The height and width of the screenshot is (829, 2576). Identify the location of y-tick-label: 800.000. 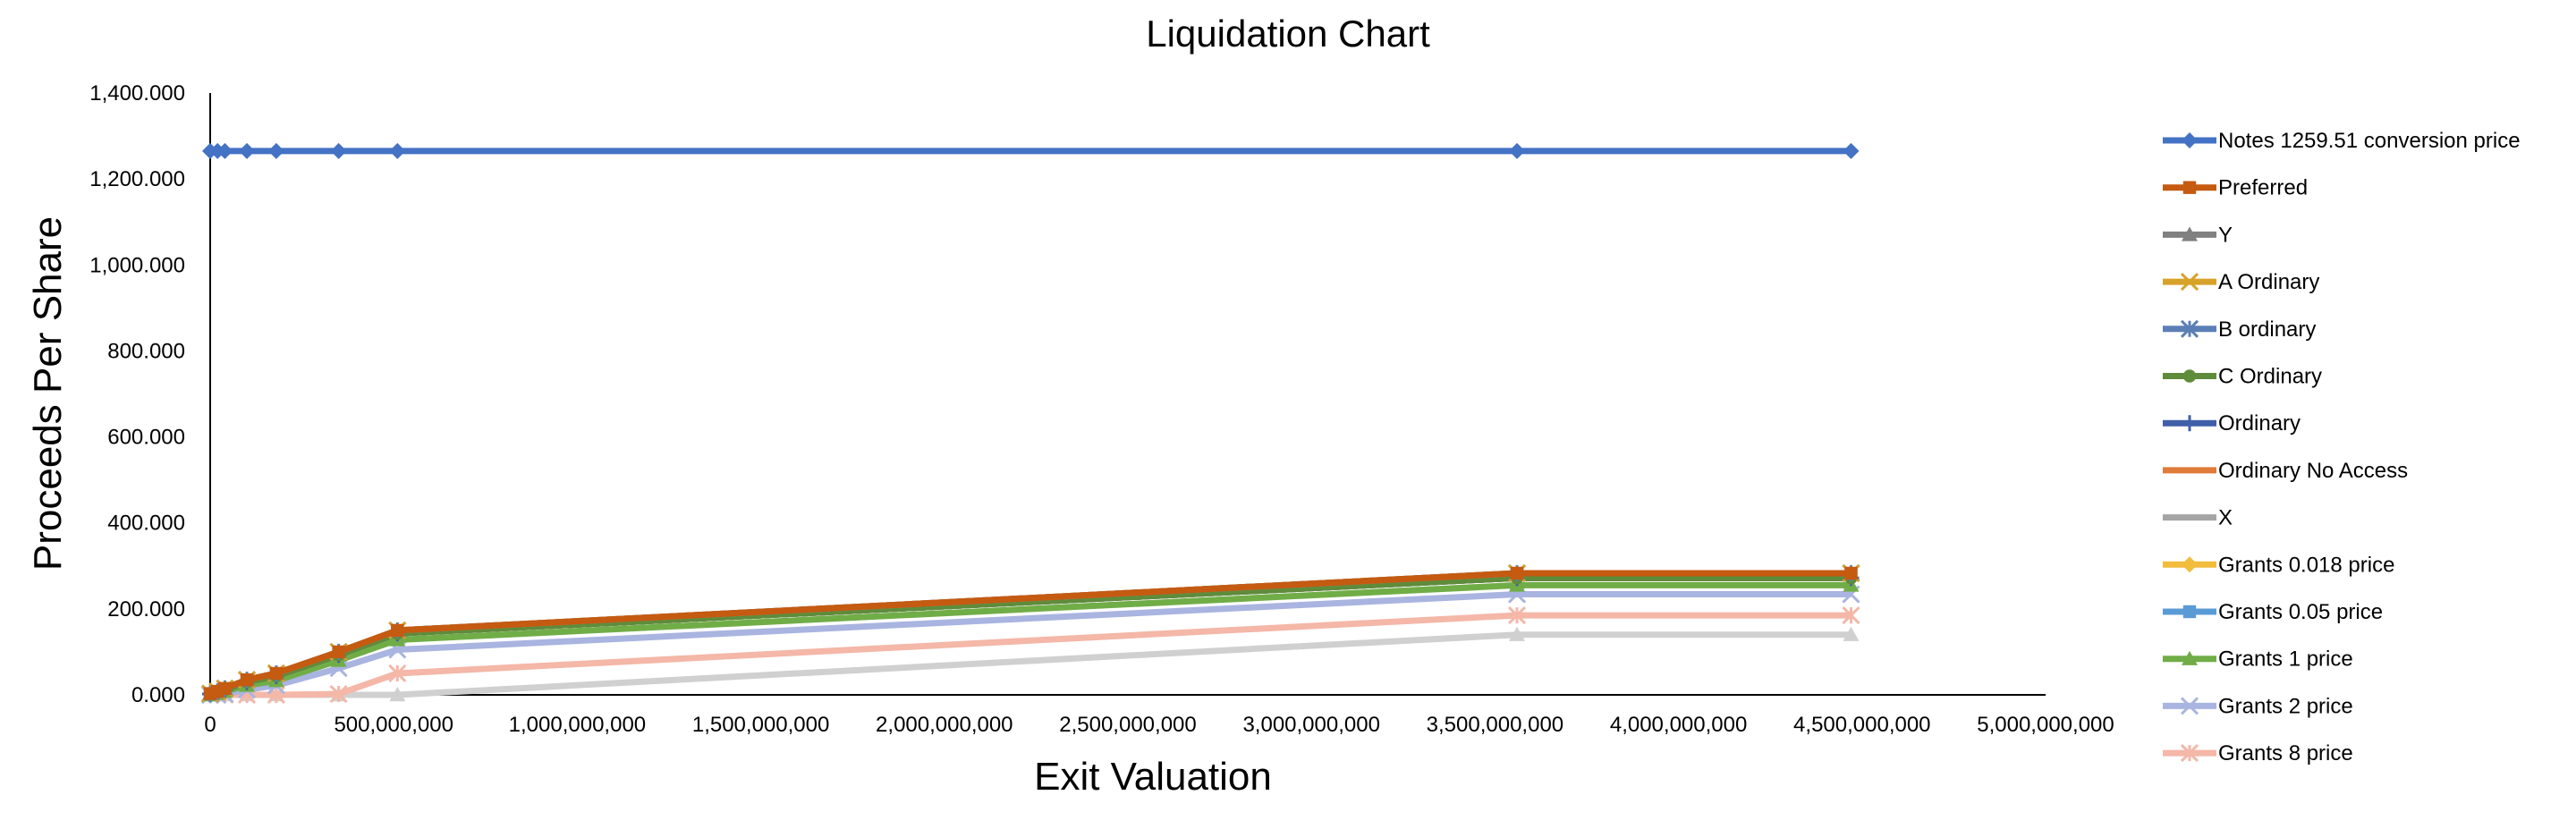
(146, 351).